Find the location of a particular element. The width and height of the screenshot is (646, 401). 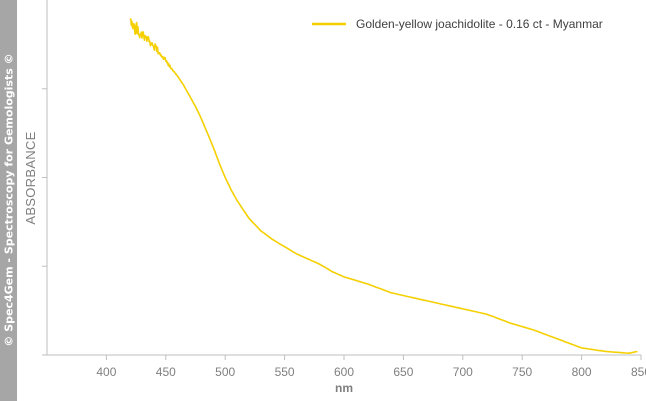

x-tick-label: 400 is located at coordinates (106, 372).